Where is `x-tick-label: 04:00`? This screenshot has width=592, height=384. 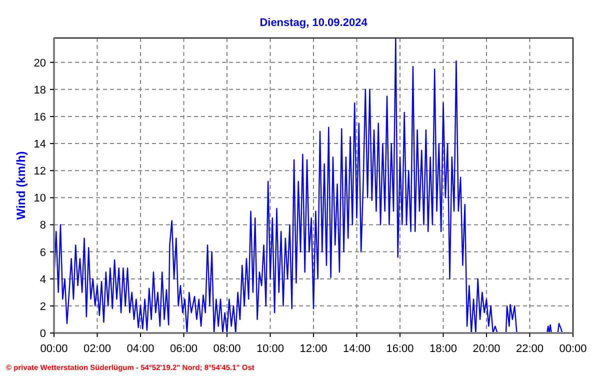
x-tick-label: 04:00 is located at coordinates (140, 349).